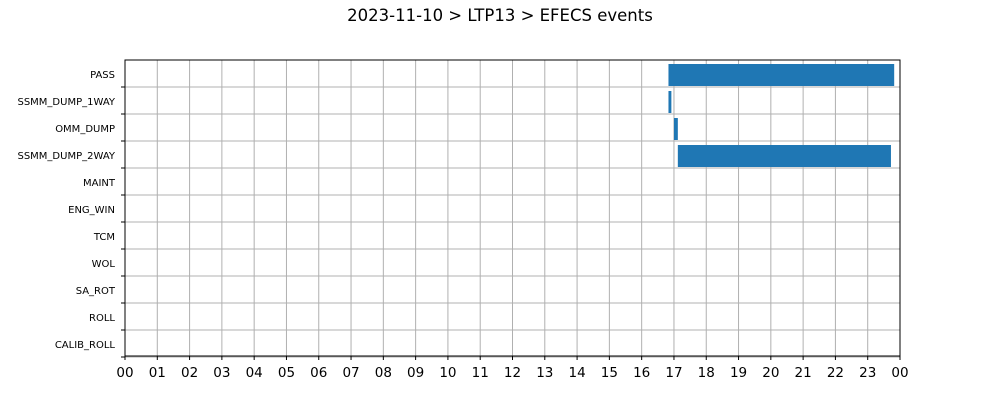 This screenshot has height=400, width=1000. What do you see at coordinates (157, 373) in the screenshot?
I see `x-tick-label: 01` at bounding box center [157, 373].